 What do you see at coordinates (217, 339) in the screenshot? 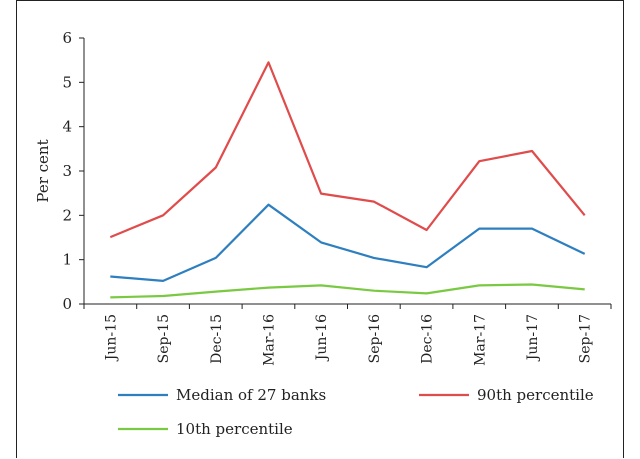
I see `x-tick-label: Dec-15` at bounding box center [217, 339].